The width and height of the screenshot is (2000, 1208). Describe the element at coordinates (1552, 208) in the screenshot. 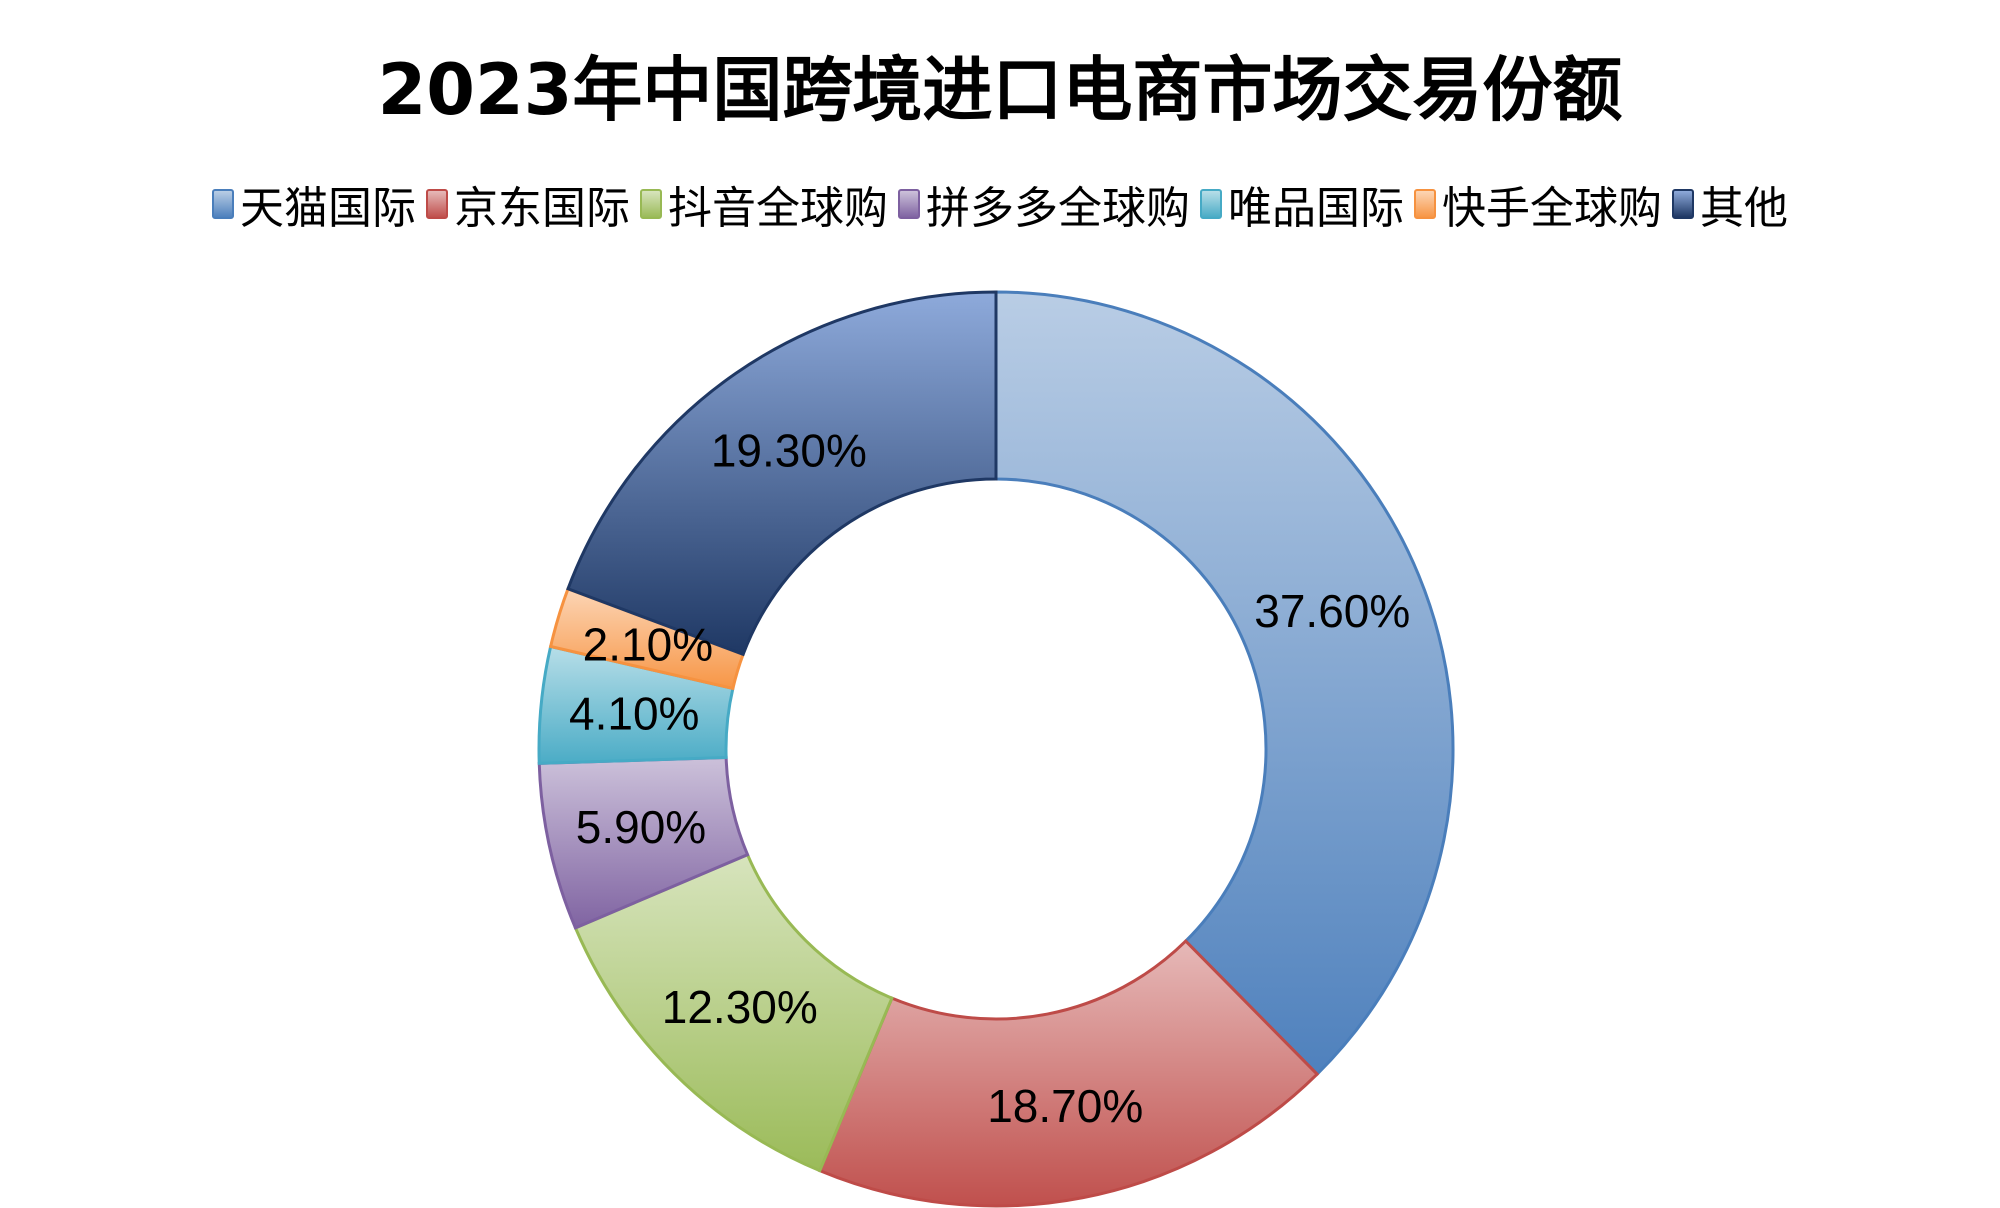

I see `legend-label: 快手全球购` at that location.